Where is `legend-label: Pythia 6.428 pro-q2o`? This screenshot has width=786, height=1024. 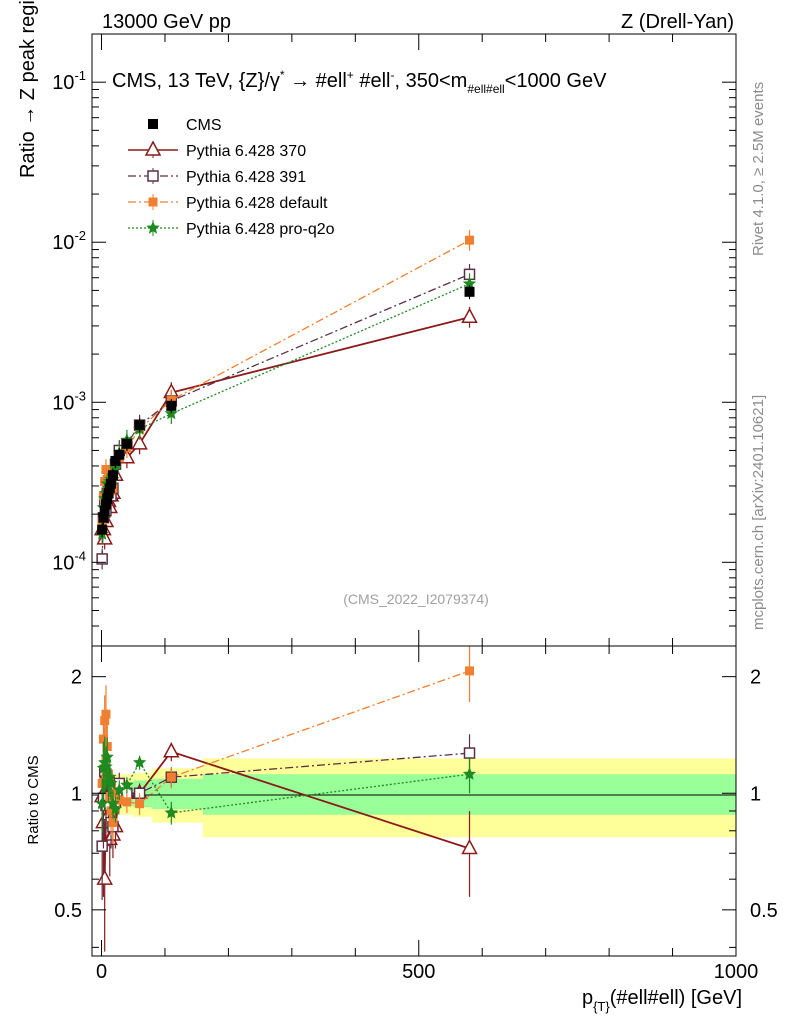 legend-label: Pythia 6.428 pro-q2o is located at coordinates (260, 229).